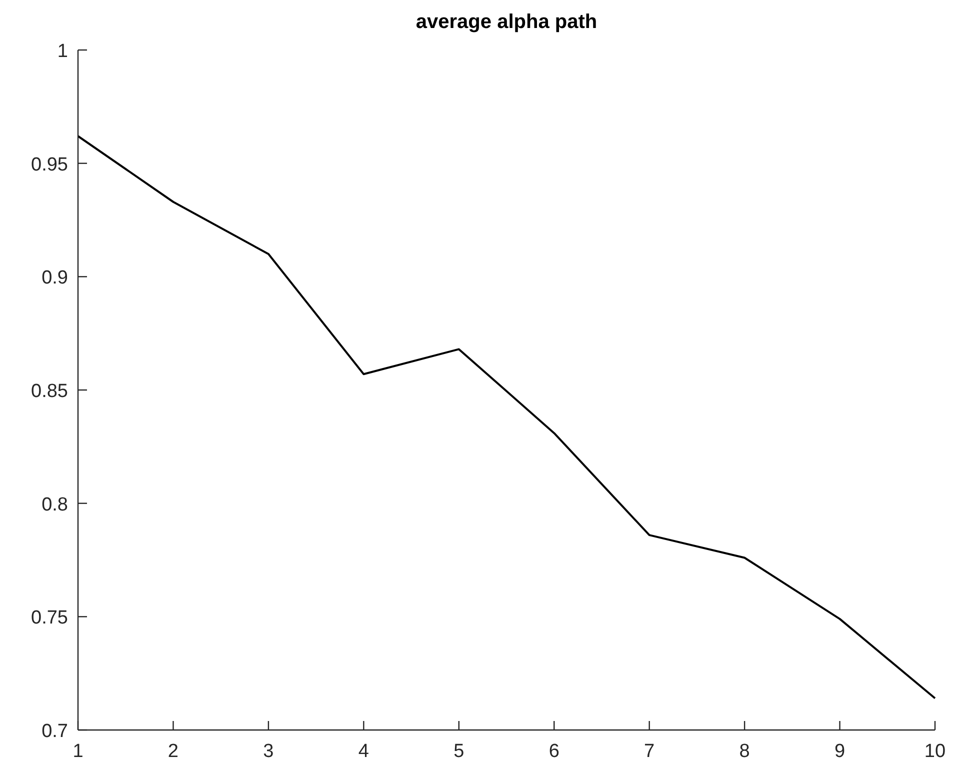 The height and width of the screenshot is (769, 954). What do you see at coordinates (507, 22) in the screenshot?
I see `chart-title: average alpha path` at bounding box center [507, 22].